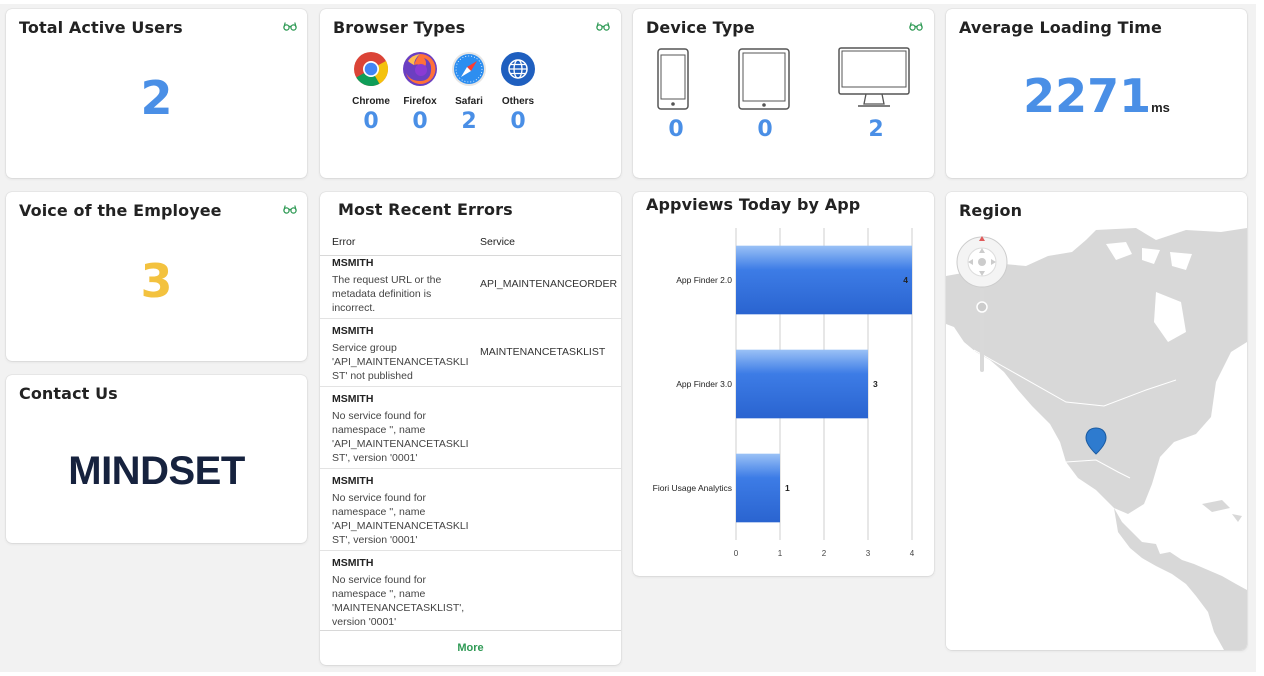 The image size is (1264, 676). What do you see at coordinates (156, 98) in the screenshot?
I see `active-users-value: 2` at bounding box center [156, 98].